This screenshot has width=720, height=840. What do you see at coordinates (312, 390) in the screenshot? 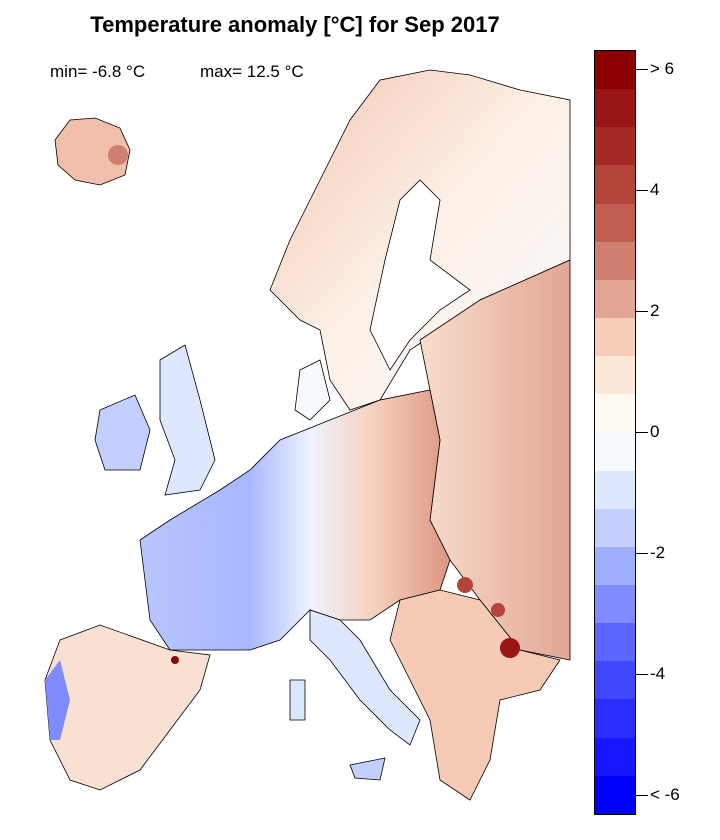
I see `denmark` at bounding box center [312, 390].